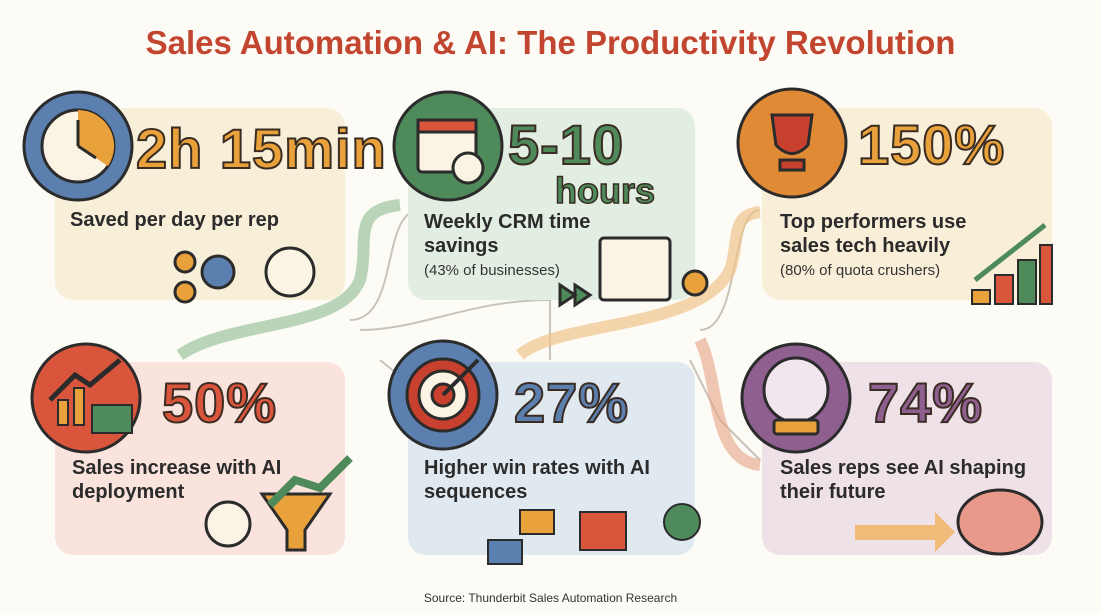  I want to click on stat: 27%, so click(571, 402).